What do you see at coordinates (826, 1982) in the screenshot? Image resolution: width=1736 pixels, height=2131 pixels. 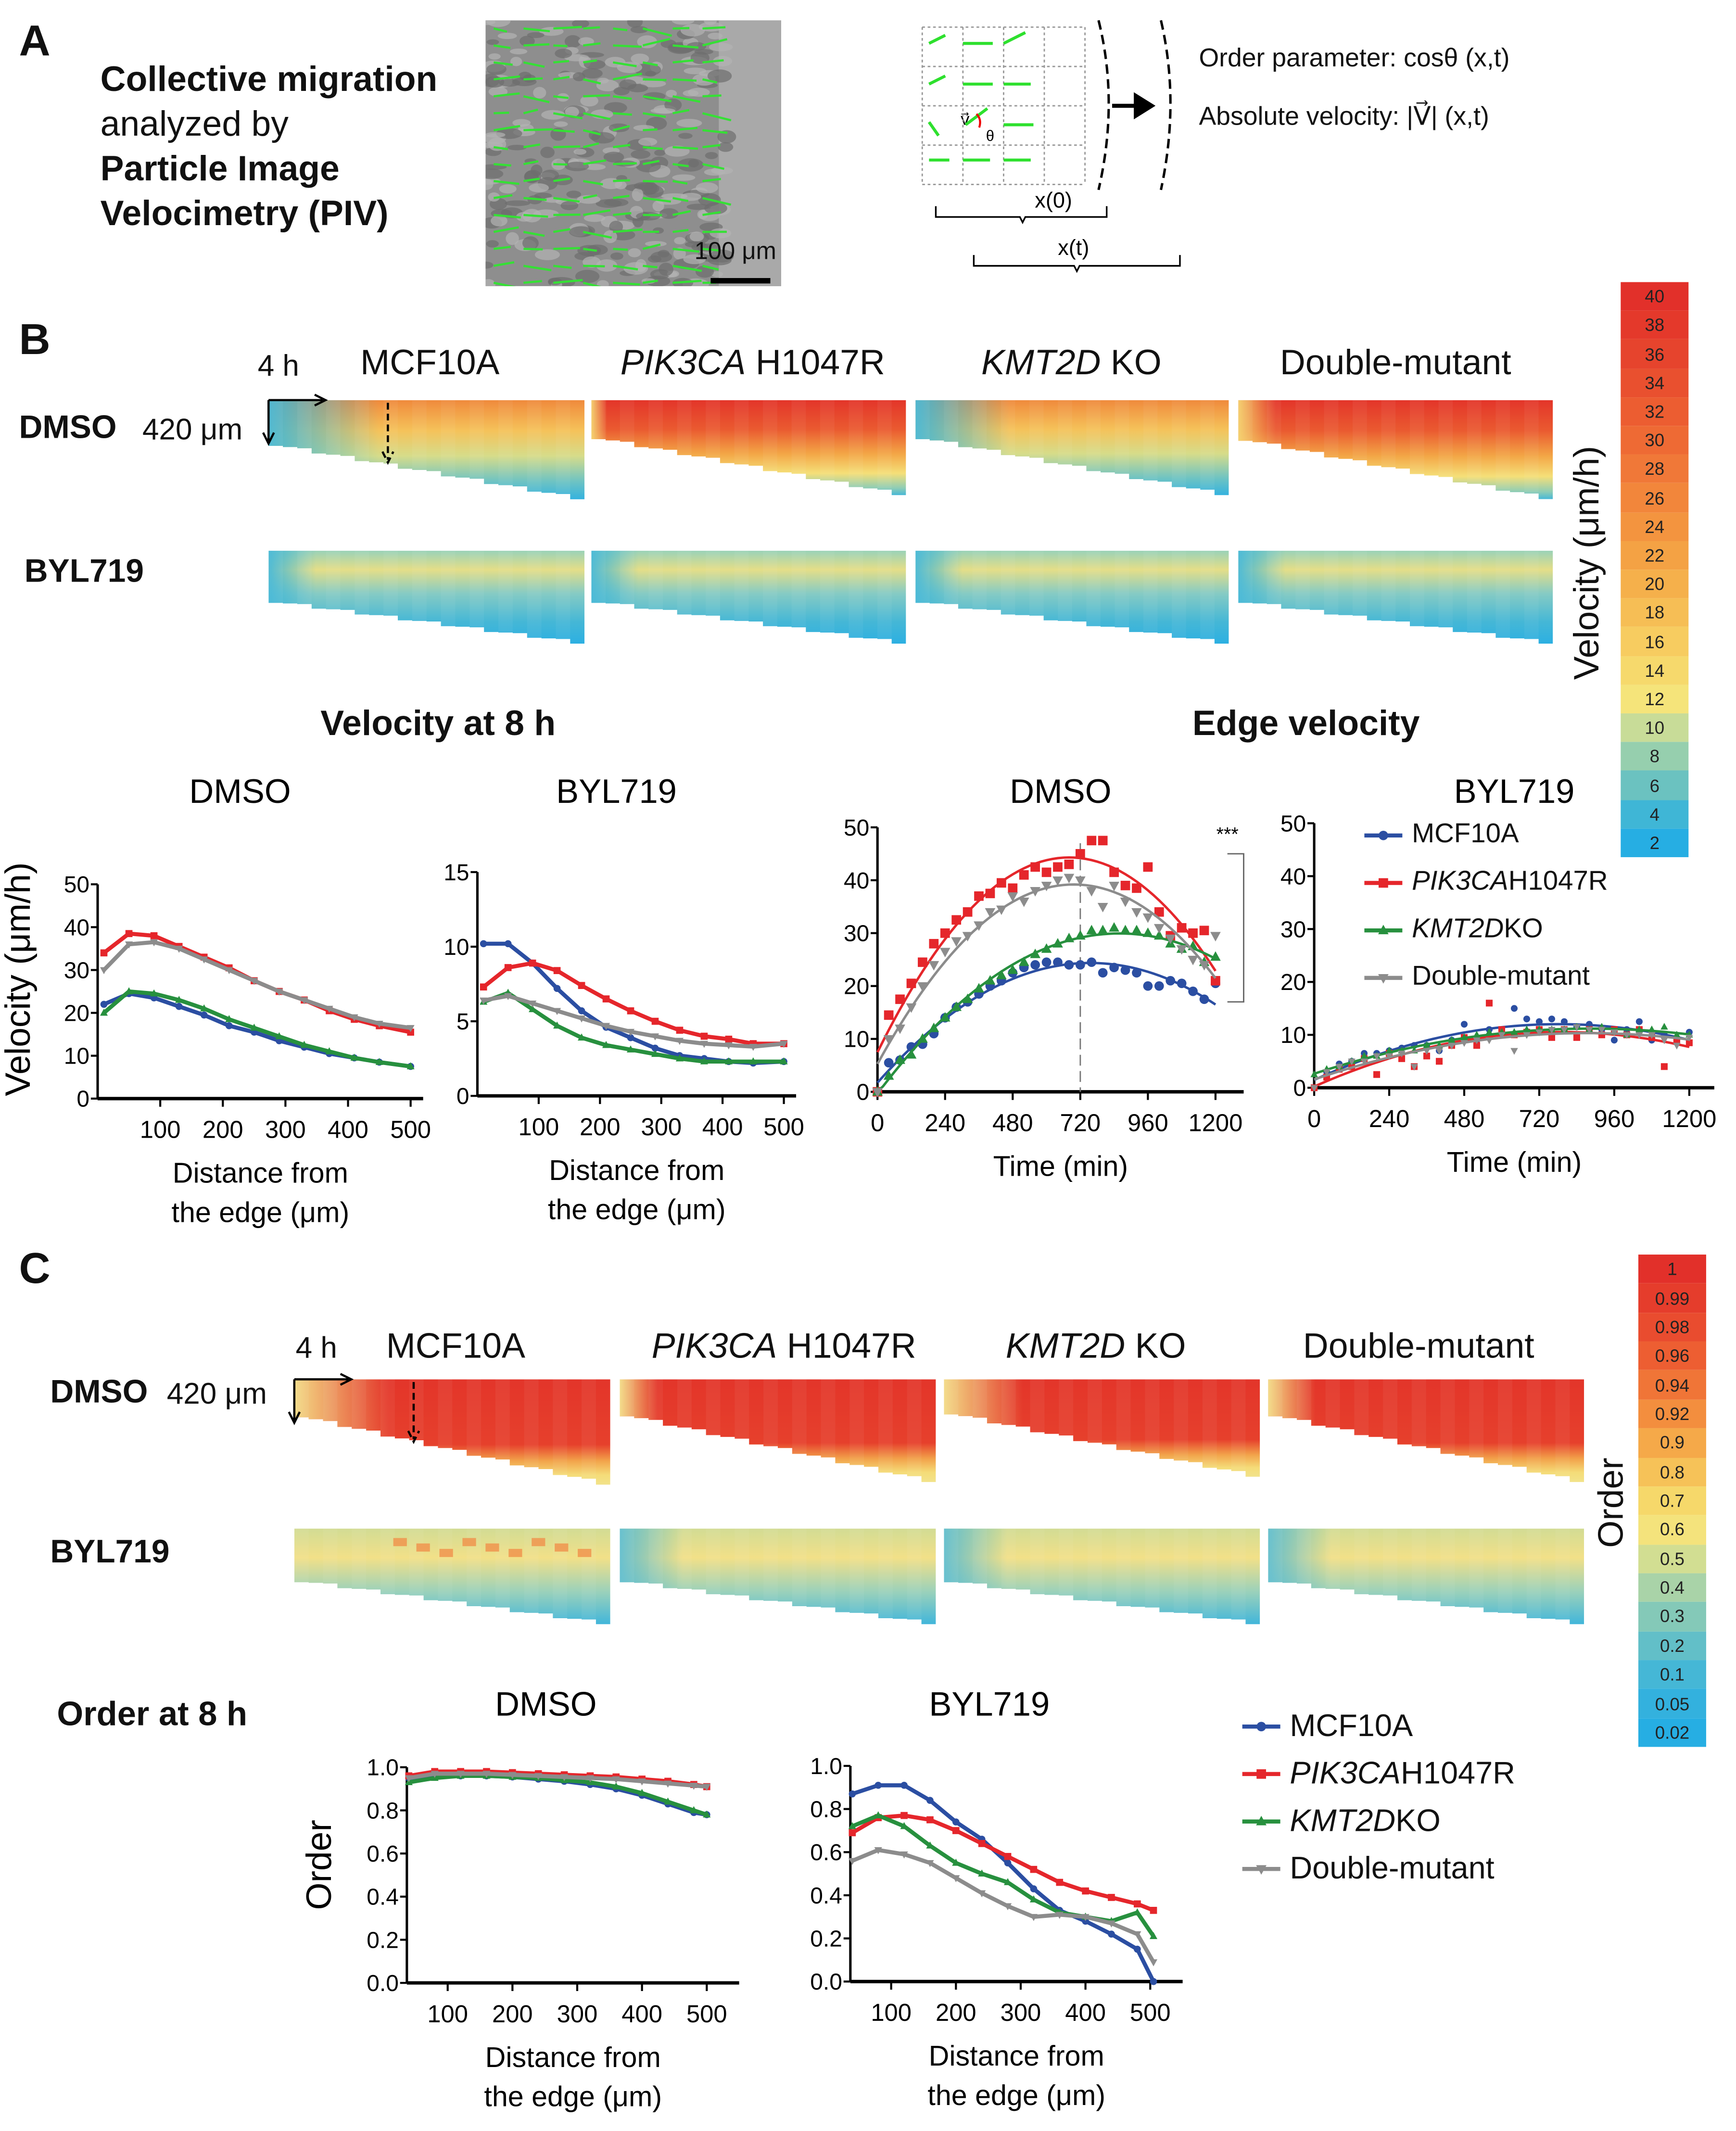 I see `y-tick-label: 0.0` at bounding box center [826, 1982].